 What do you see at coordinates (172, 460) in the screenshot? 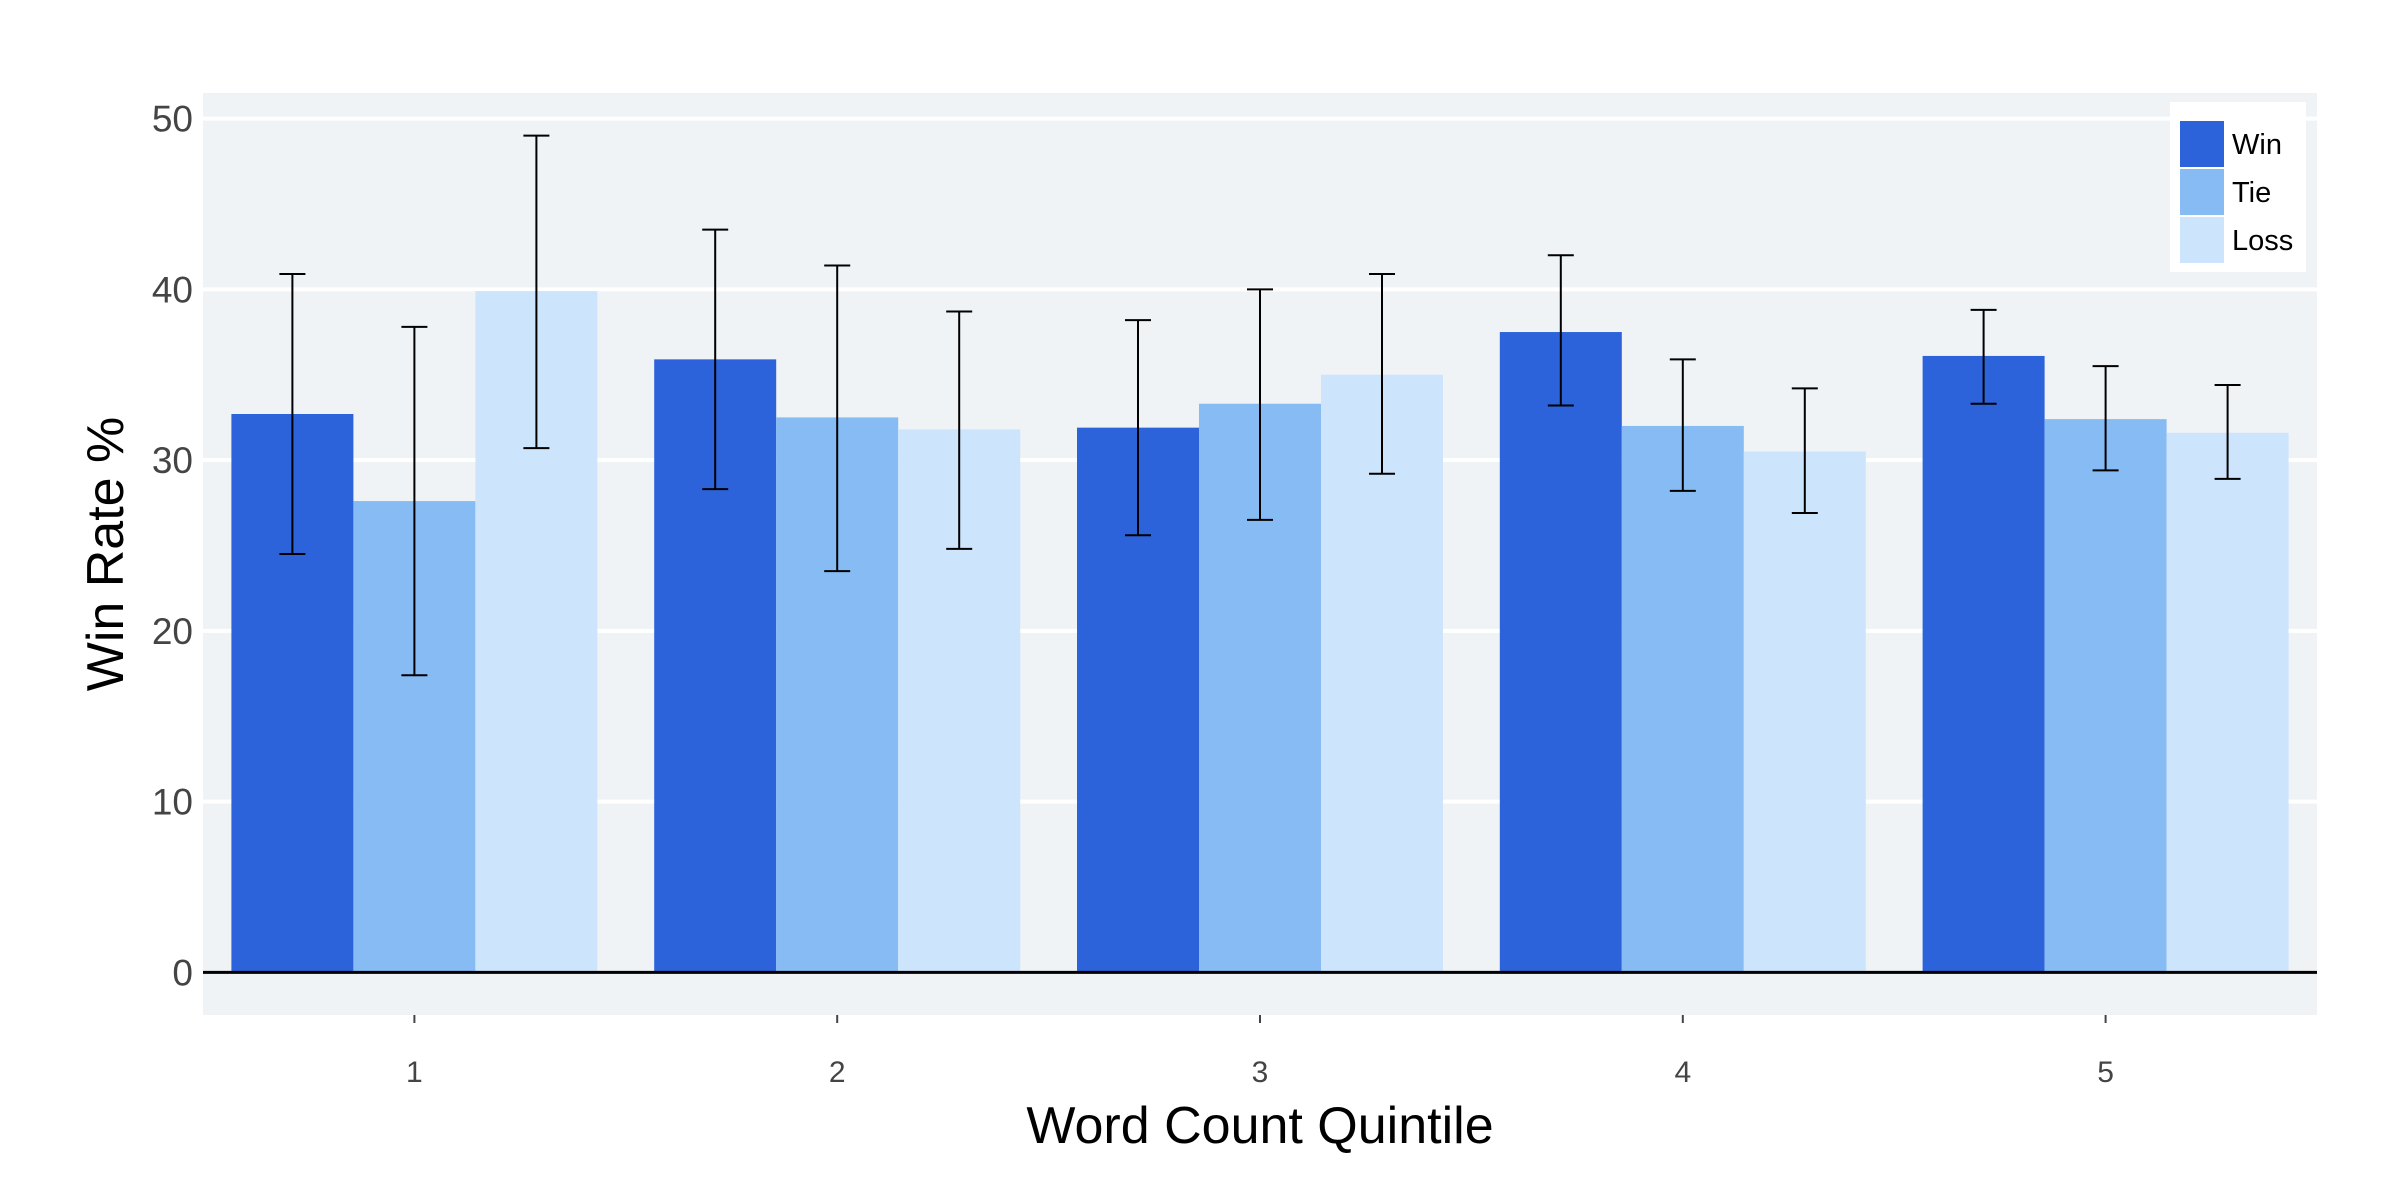
I see `y-tick-label: 30` at bounding box center [172, 460].